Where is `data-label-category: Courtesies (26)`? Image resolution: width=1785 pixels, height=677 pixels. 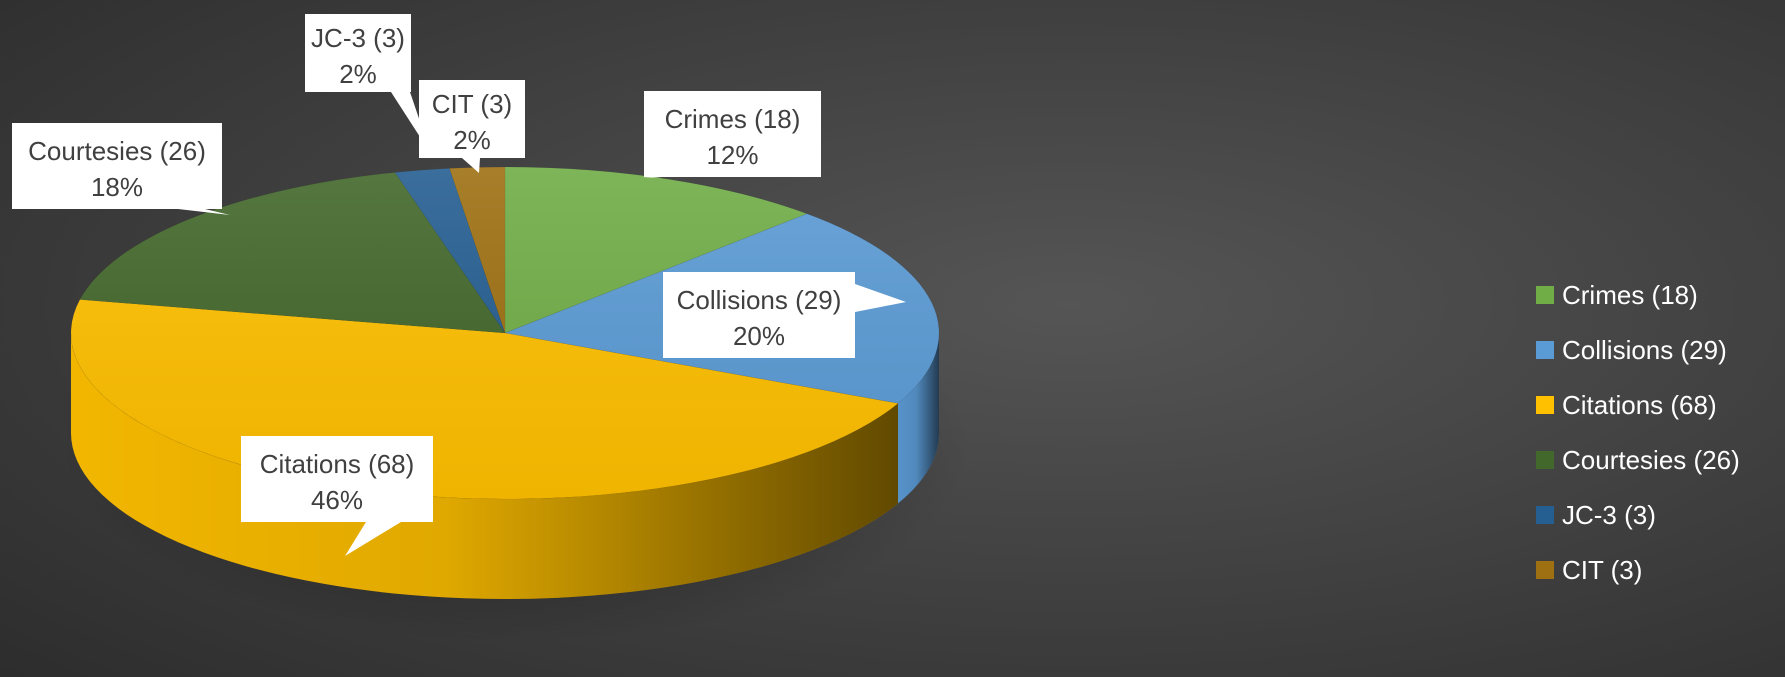 data-label-category: Courtesies (26) is located at coordinates (117, 151).